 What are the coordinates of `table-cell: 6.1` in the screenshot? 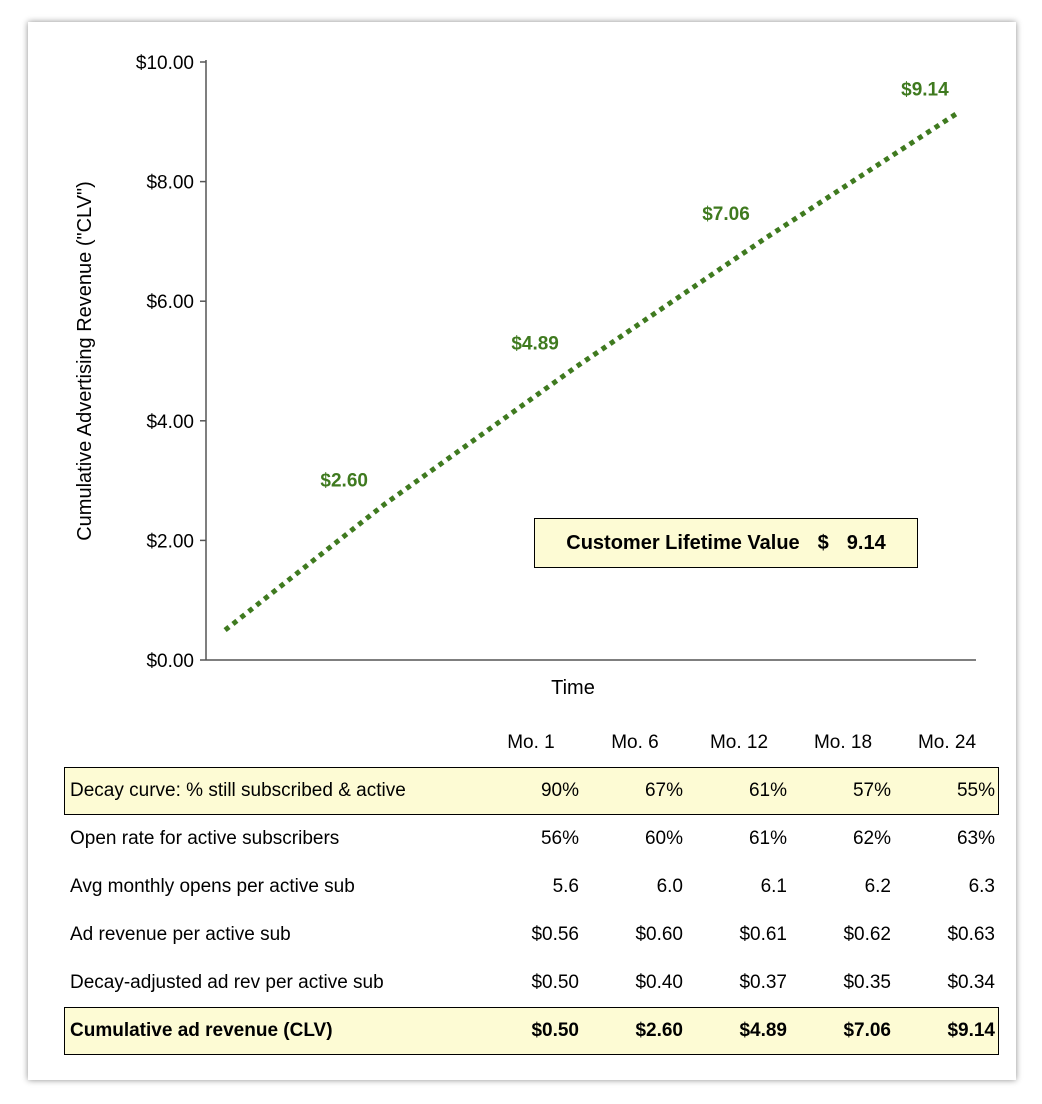 It's located at (773, 886).